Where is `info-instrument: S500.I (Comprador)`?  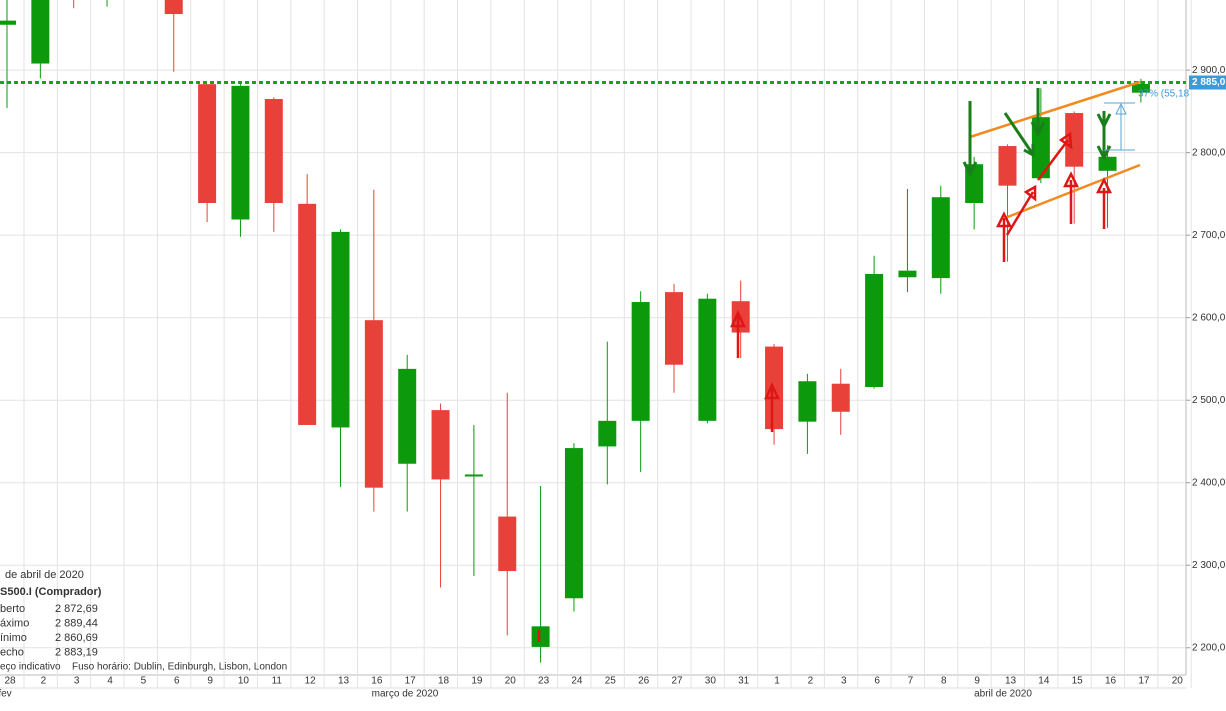 info-instrument: S500.I (Comprador) is located at coordinates (51, 592).